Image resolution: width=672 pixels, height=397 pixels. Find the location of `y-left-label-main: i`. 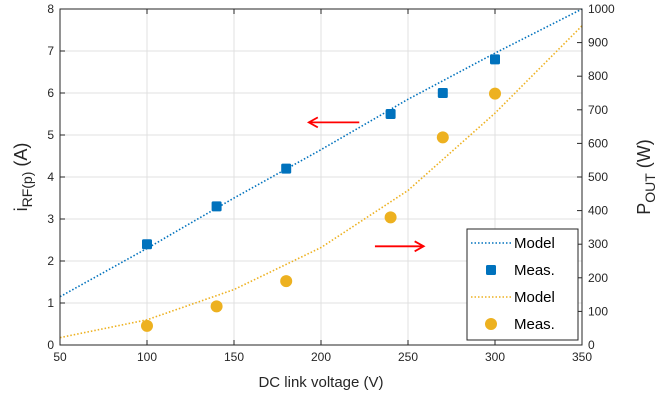

y-left-label-main: i is located at coordinates (21, 209).